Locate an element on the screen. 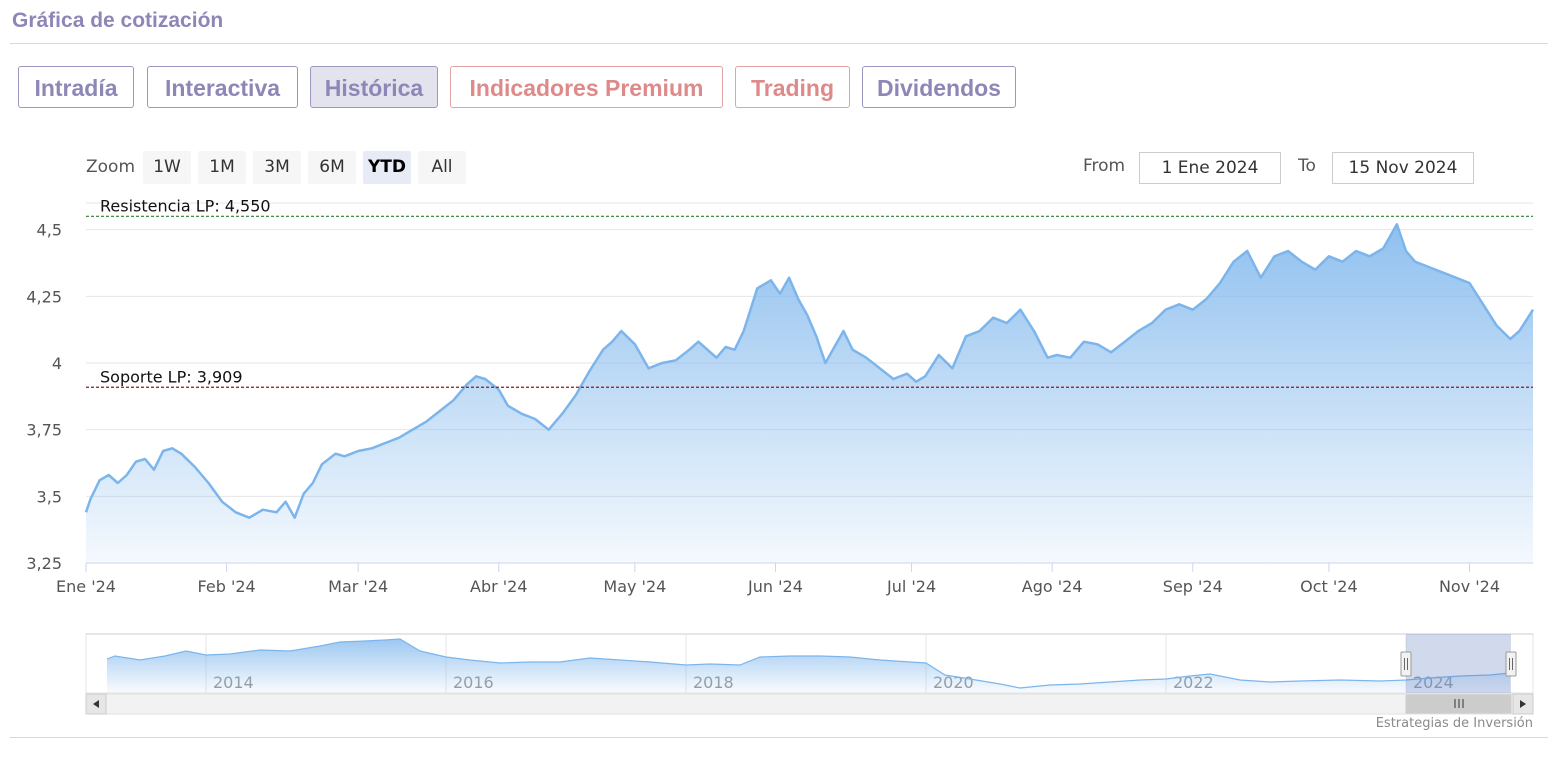 Image resolution: width=1555 pixels, height=765 pixels. tab-historica: Histórica is located at coordinates (374, 87).